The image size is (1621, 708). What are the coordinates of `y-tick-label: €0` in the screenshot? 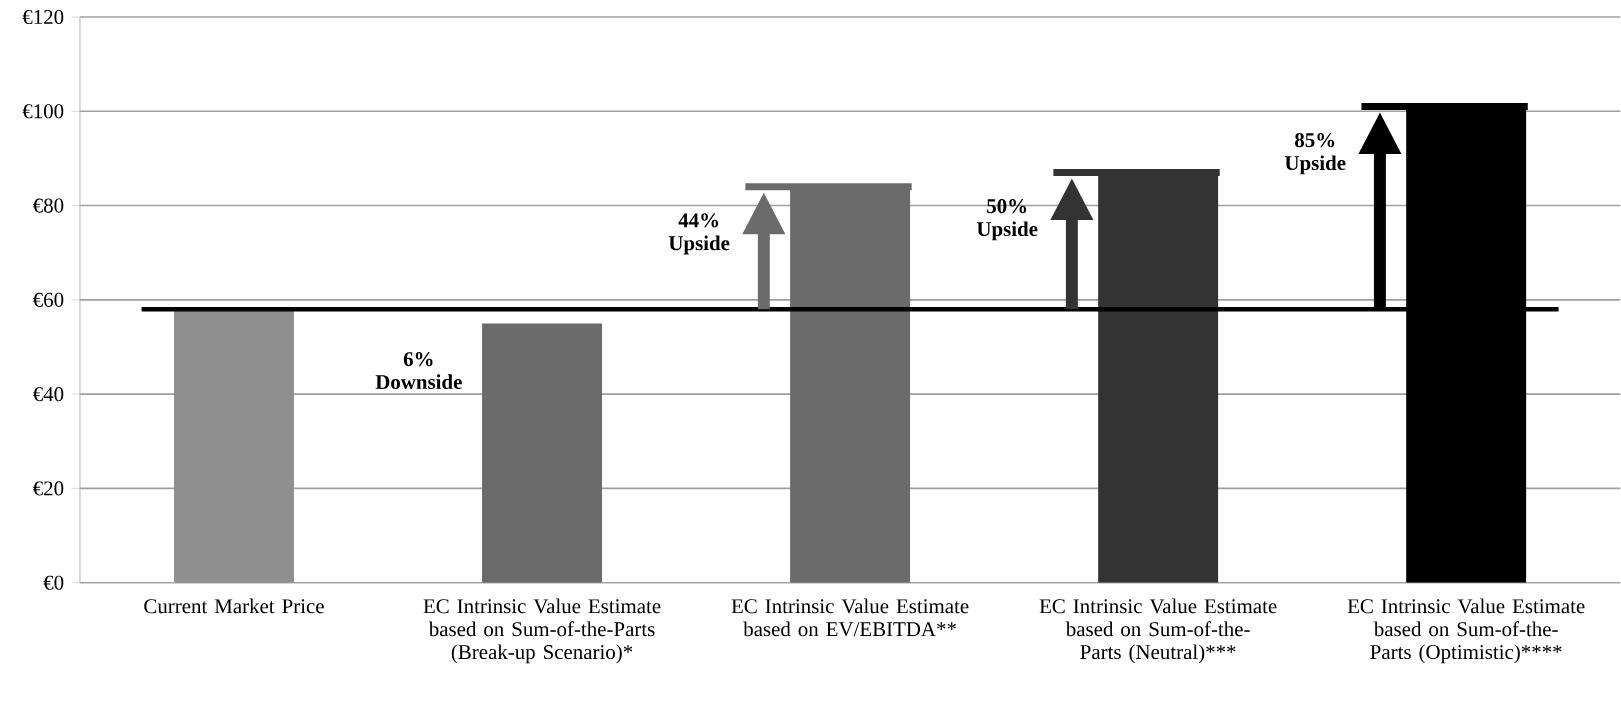 It's located at (53, 582).